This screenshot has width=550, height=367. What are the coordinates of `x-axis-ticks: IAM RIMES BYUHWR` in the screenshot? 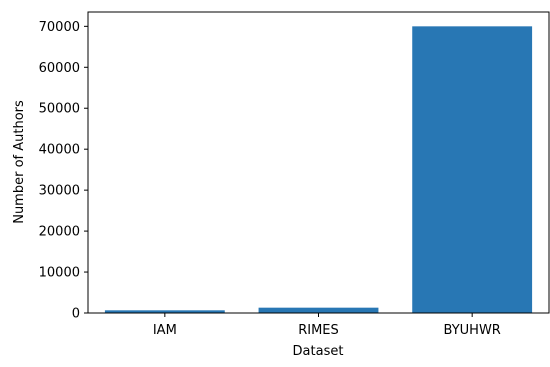 It's located at (327, 325).